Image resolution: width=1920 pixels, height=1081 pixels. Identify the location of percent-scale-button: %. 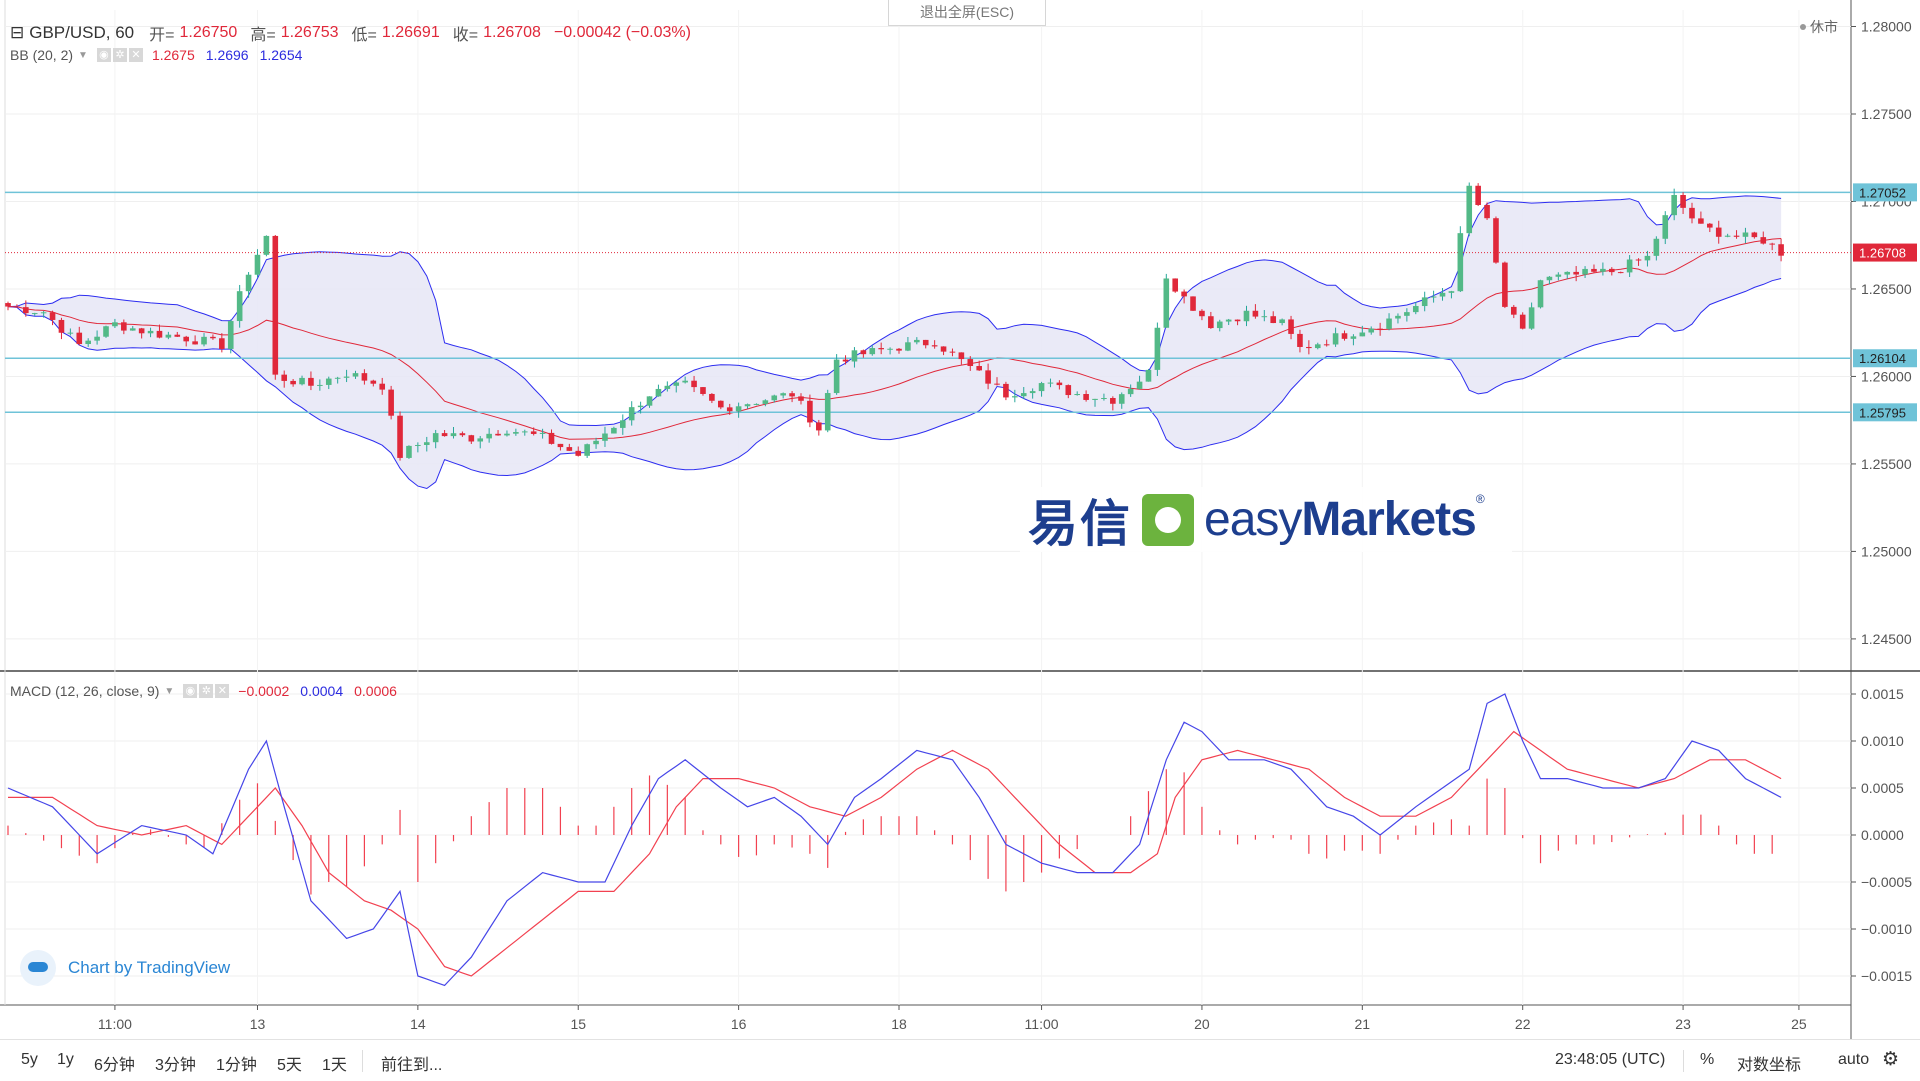
(1707, 1059).